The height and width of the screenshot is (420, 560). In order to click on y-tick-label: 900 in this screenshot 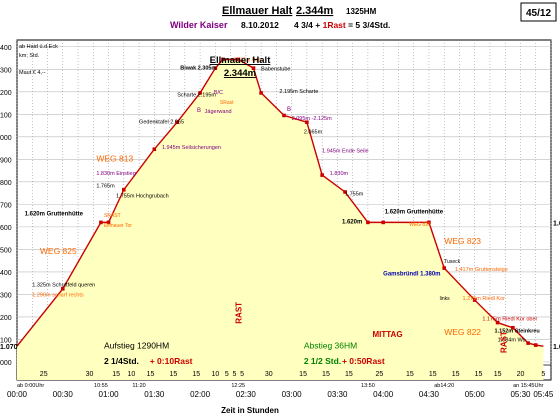, I will do `click(6, 160)`.